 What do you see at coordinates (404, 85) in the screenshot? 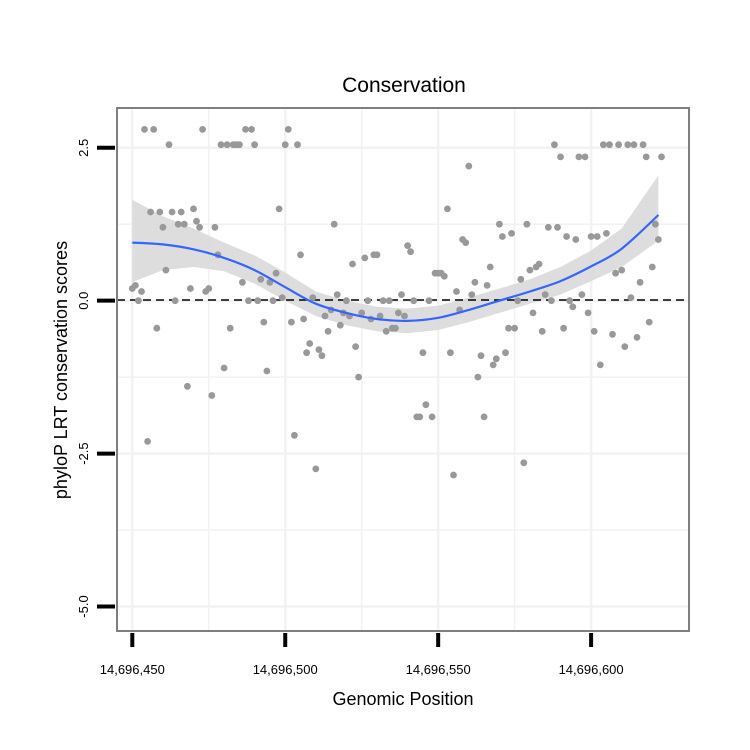
I see `chart-title: Conservation` at bounding box center [404, 85].